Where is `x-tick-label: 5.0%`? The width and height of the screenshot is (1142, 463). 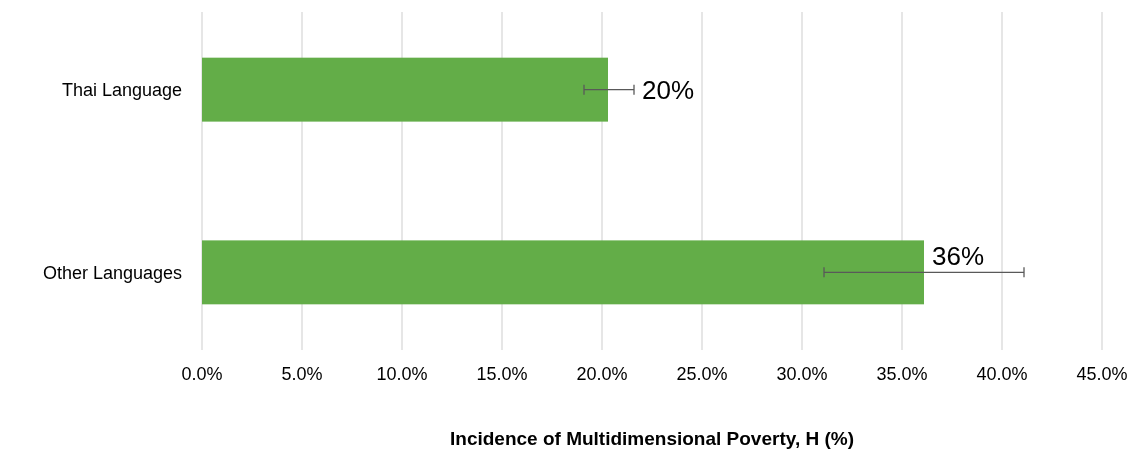
x-tick-label: 5.0% is located at coordinates (302, 374).